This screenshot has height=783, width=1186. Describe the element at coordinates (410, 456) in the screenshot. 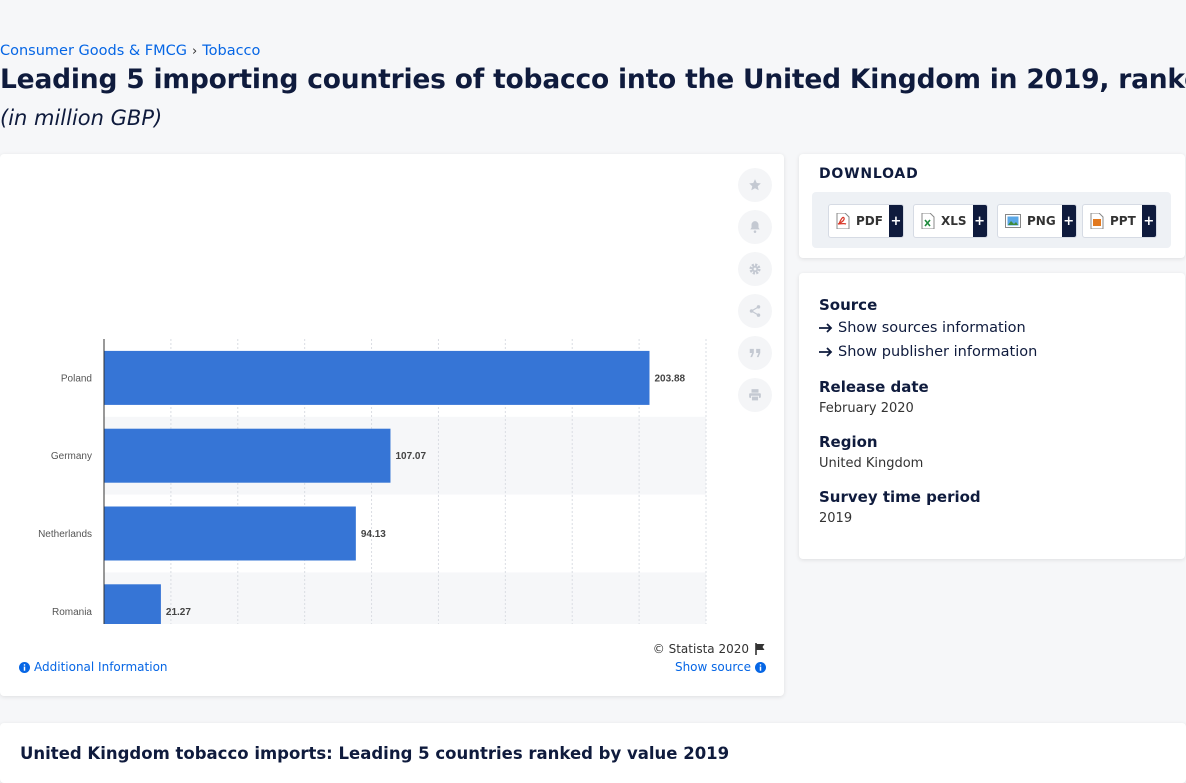

I see `data-label: 107.07` at that location.